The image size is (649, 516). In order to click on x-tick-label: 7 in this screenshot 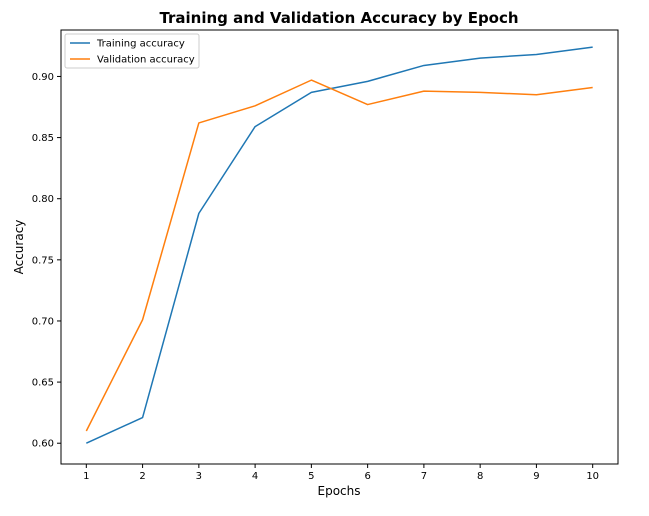, I will do `click(424, 476)`.